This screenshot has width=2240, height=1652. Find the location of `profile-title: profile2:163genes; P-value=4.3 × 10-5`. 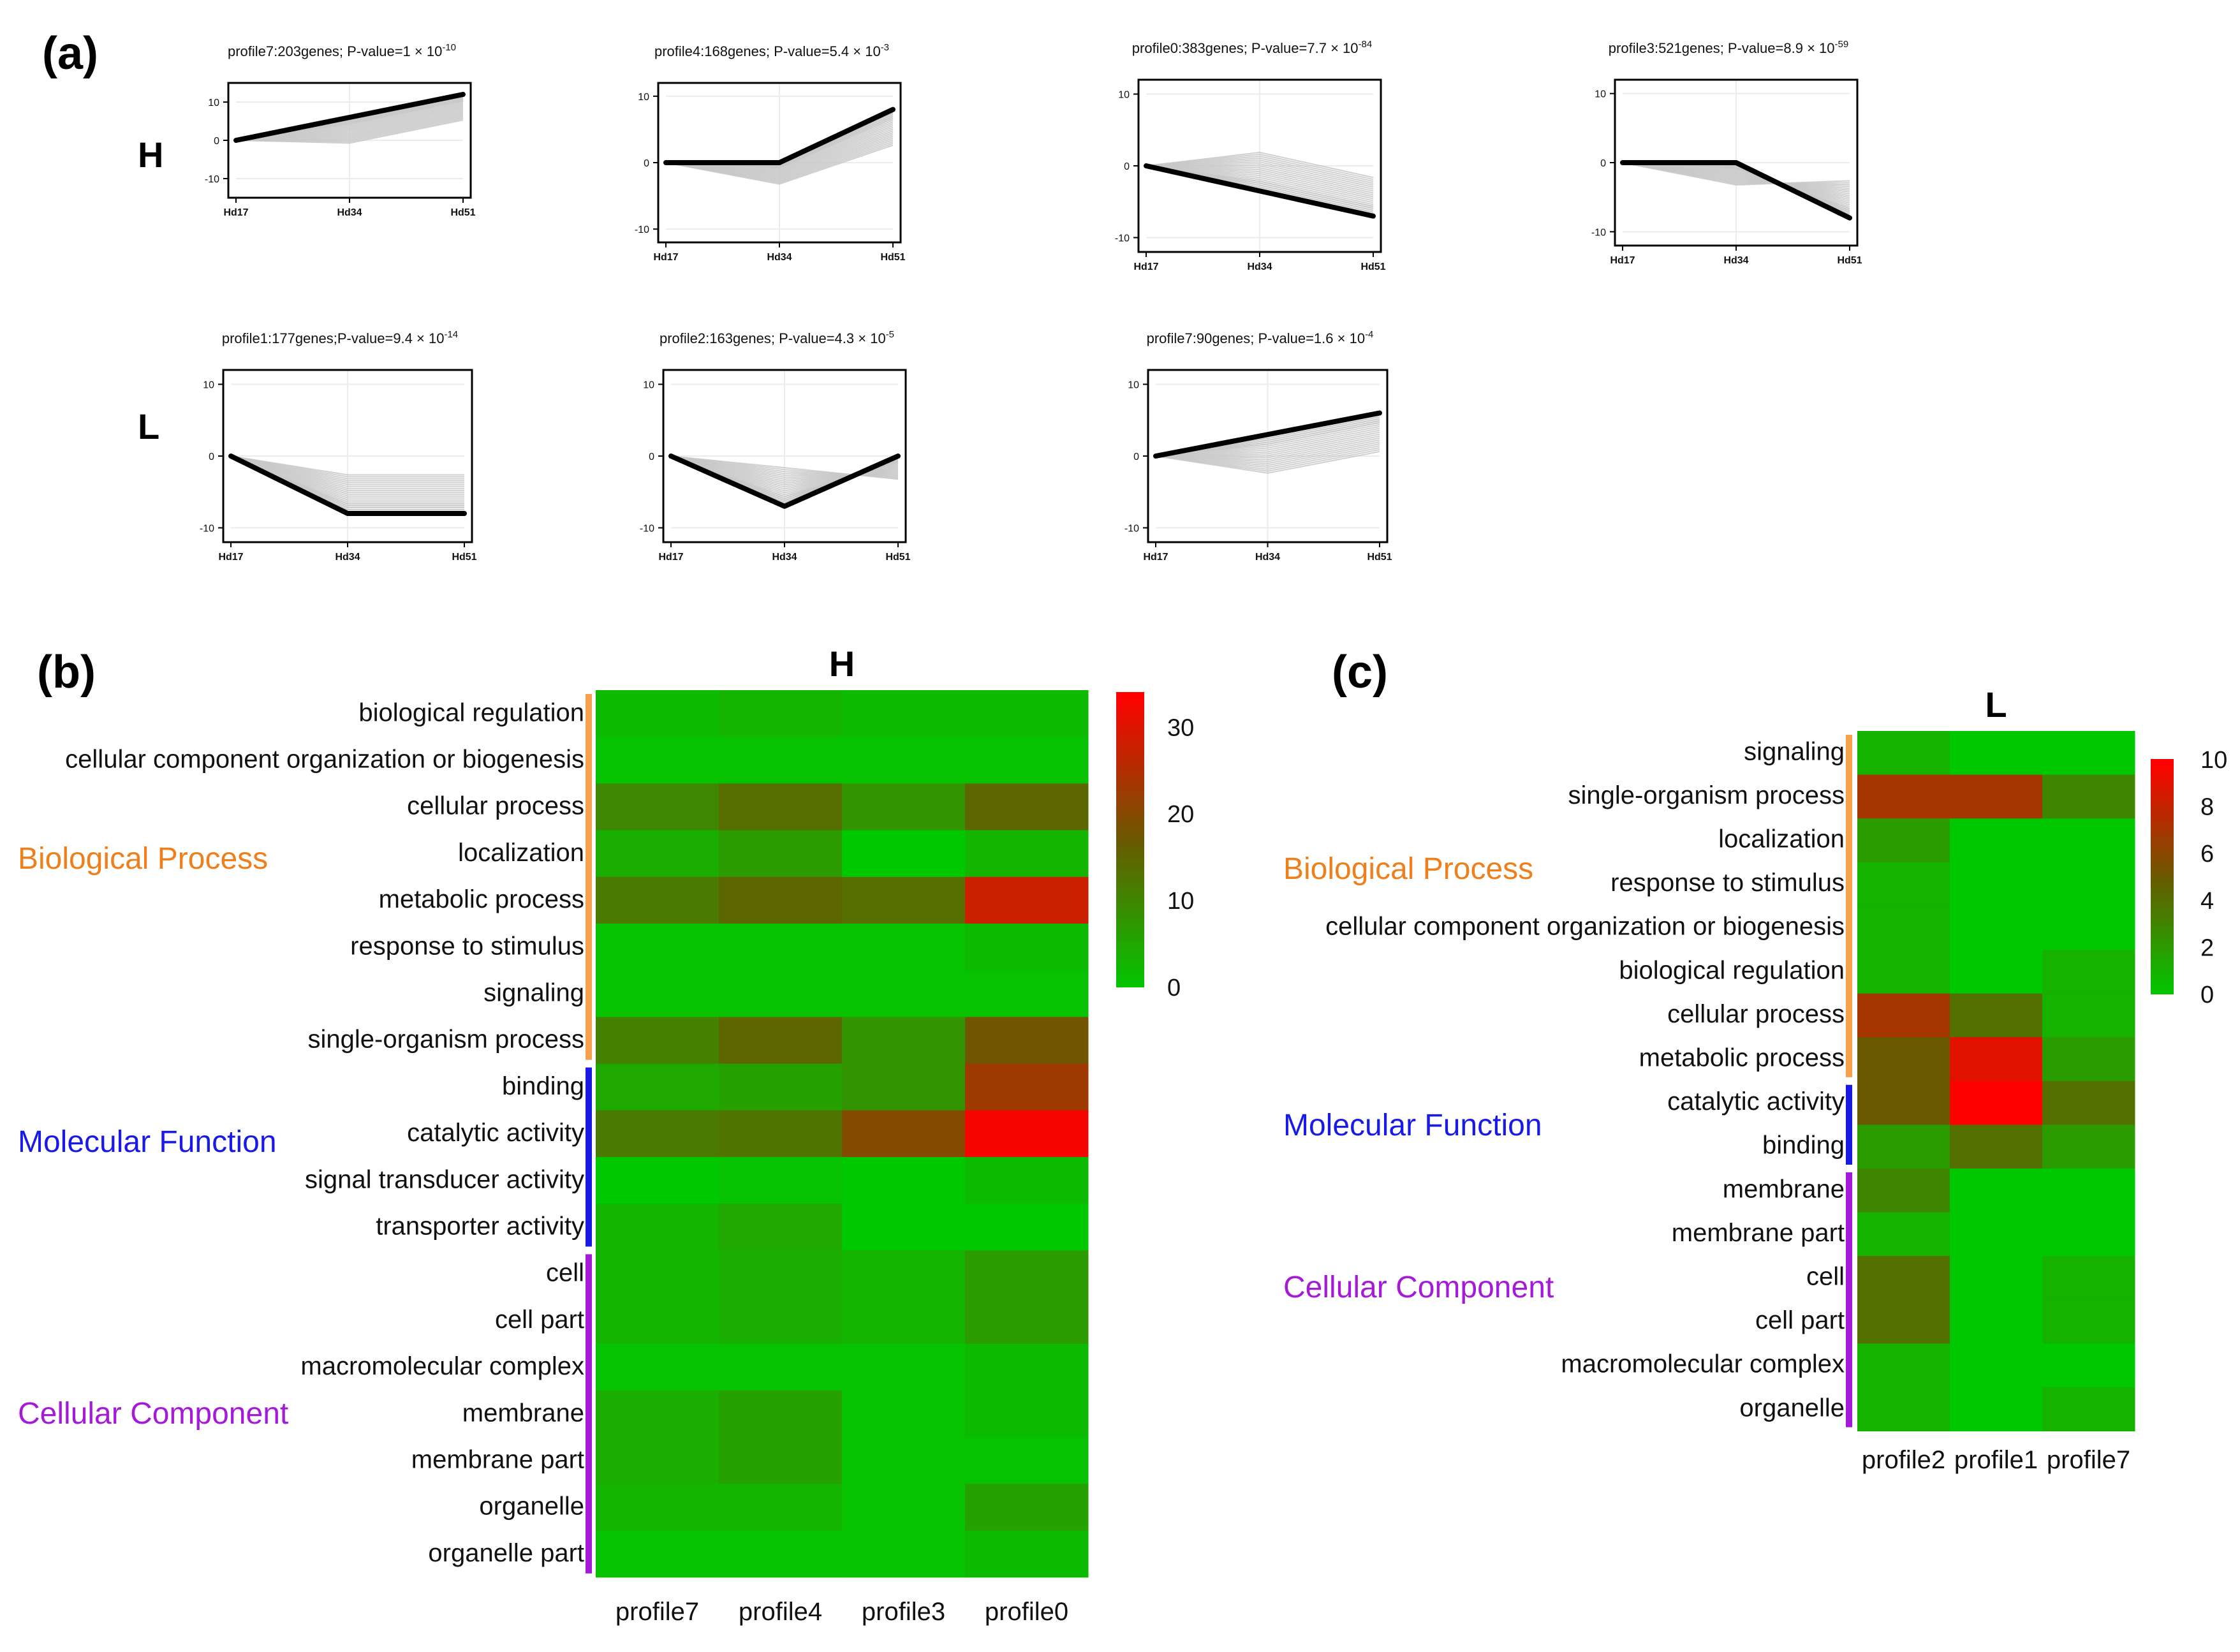

profile-title: profile2:163genes; P-value=4.3 × 10-5 is located at coordinates (776, 338).